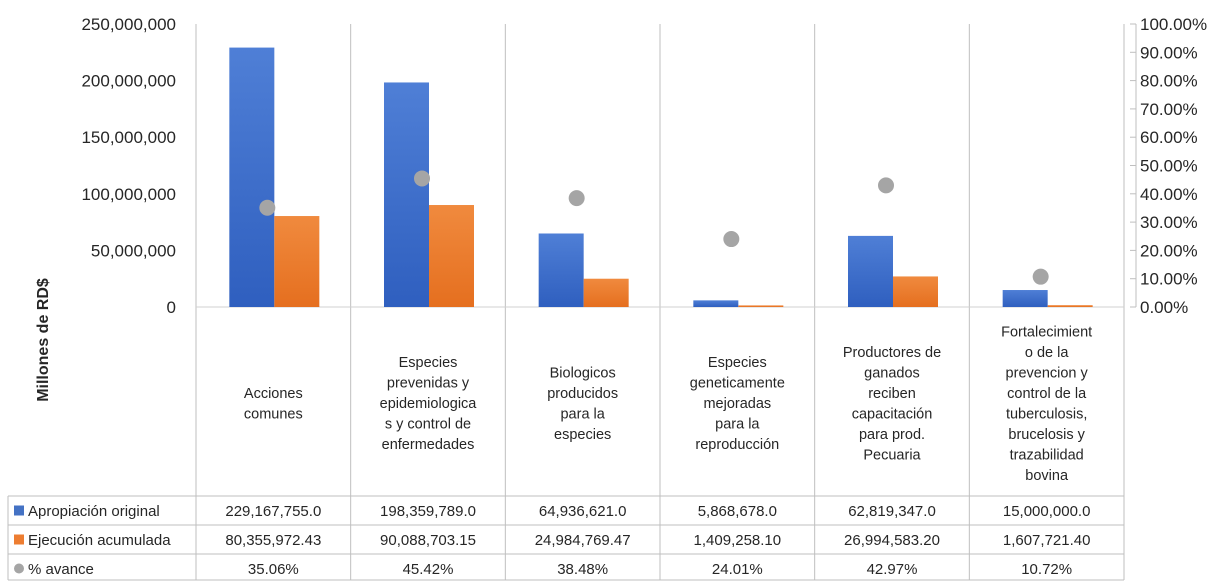 The height and width of the screenshot is (585, 1222). I want to click on data-table-cell: 198,359,789.0, so click(428, 511).